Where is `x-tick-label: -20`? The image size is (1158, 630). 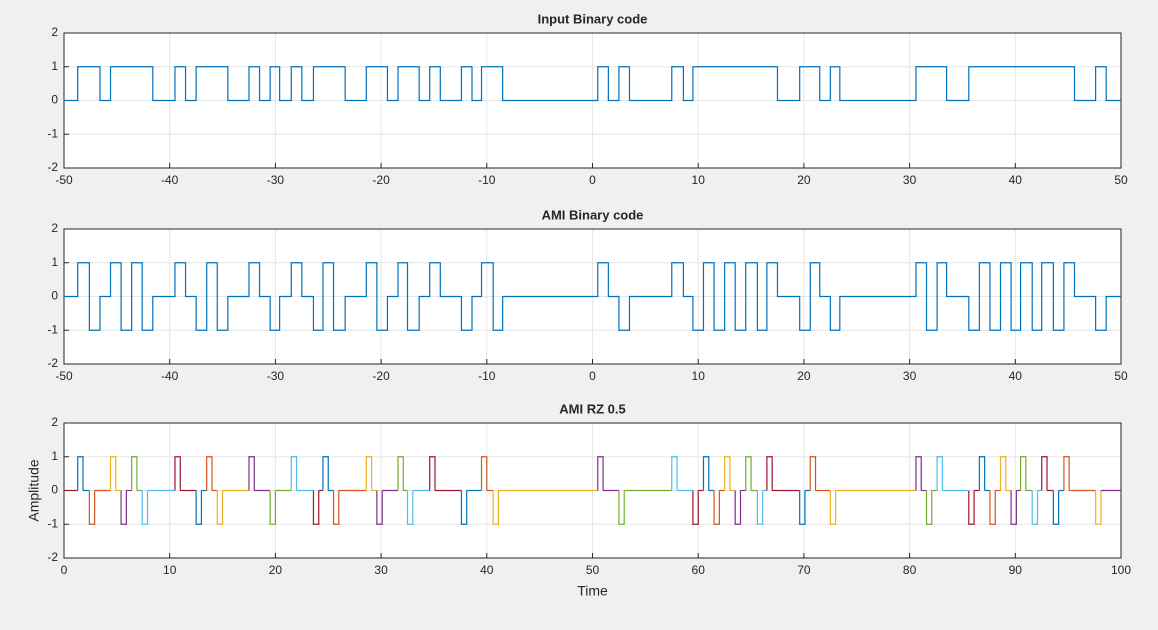
x-tick-label: -20 is located at coordinates (381, 376).